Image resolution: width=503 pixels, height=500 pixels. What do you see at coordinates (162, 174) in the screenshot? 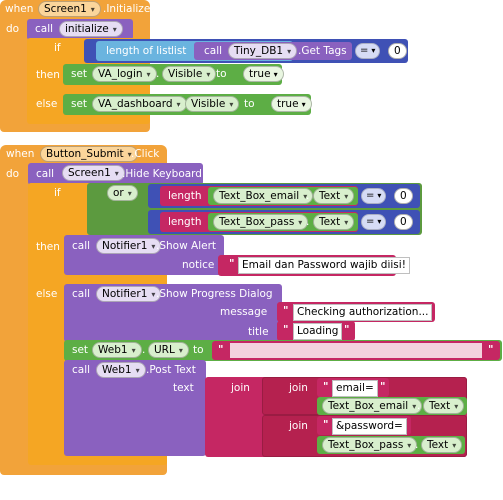
I see `hide-keyboard-label: .Hide Keyboard` at bounding box center [162, 174].